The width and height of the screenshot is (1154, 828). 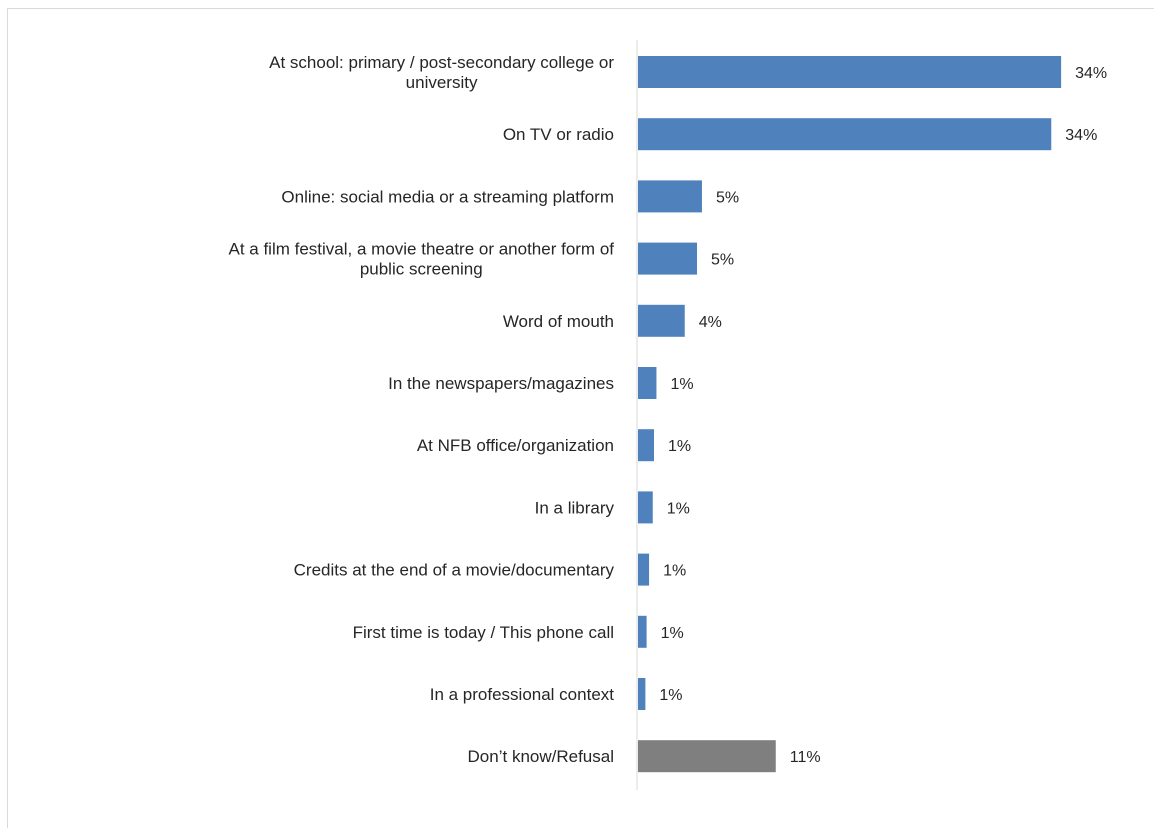 What do you see at coordinates (501, 383) in the screenshot?
I see `category-label: In the newspapers/magazines` at bounding box center [501, 383].